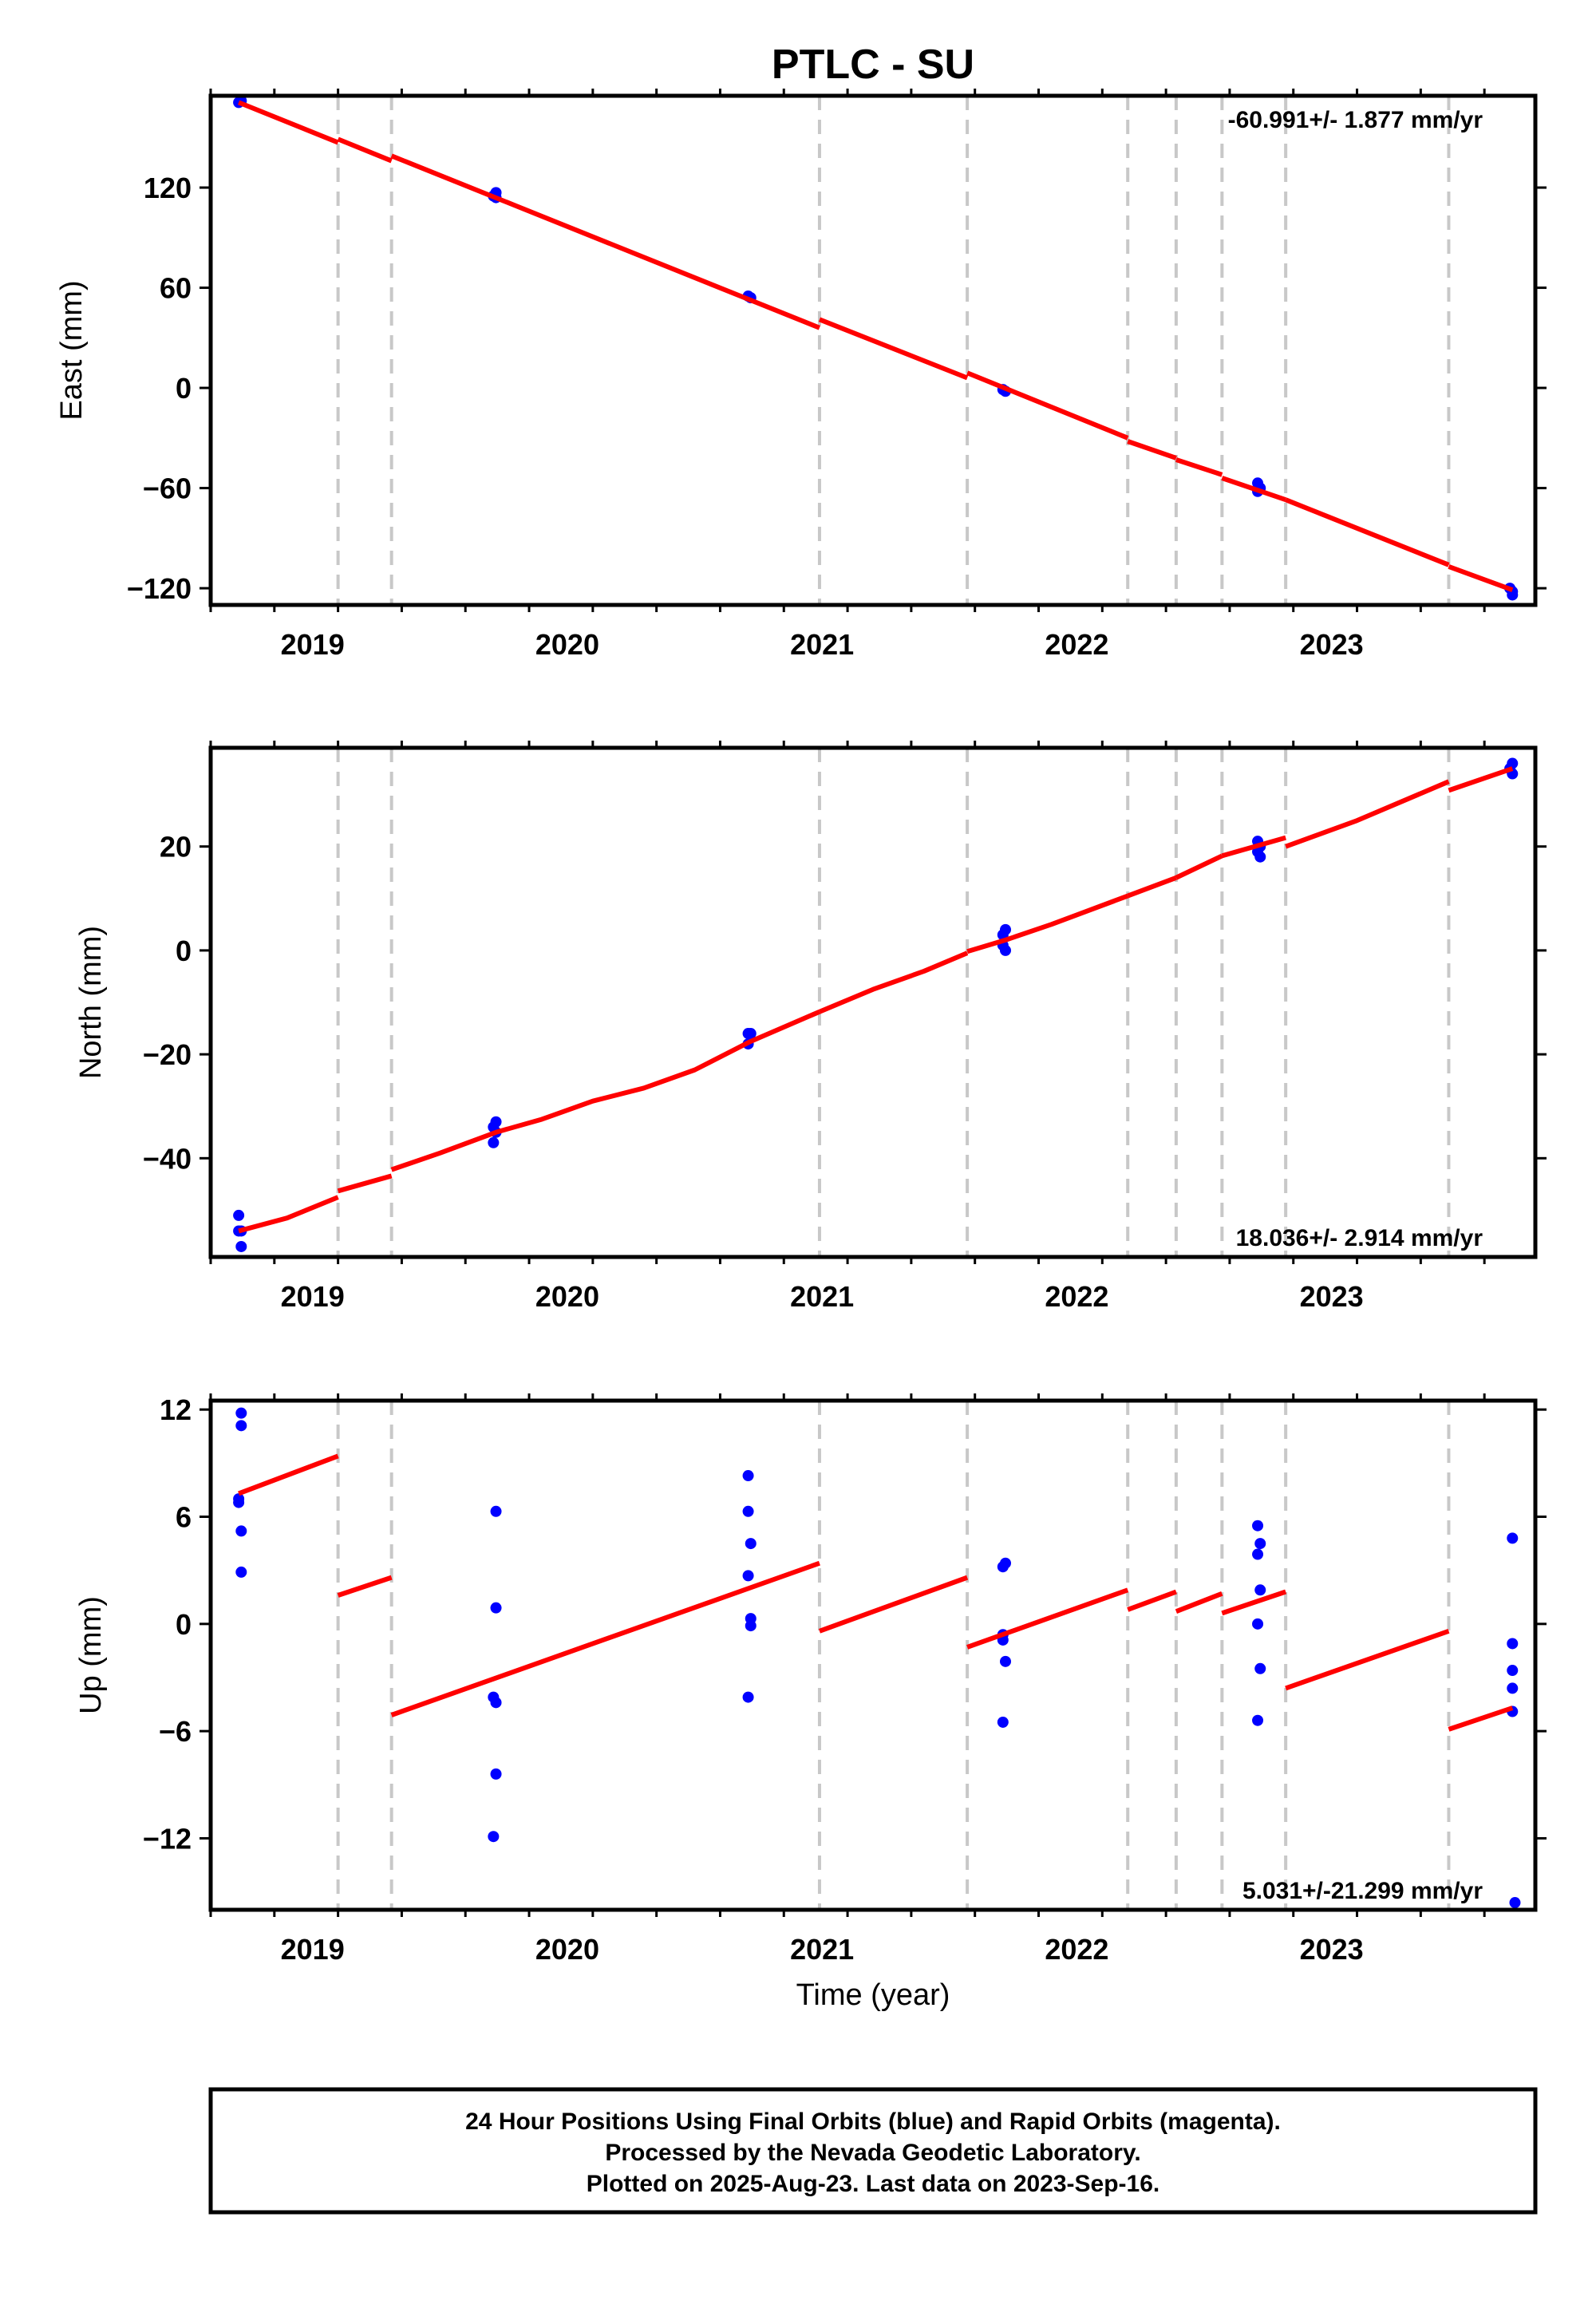 Image resolution: width=1596 pixels, height=2316 pixels. Describe the element at coordinates (1362, 1891) in the screenshot. I see `up-rate-label: 5.031+/-21.299 mm/yr` at that location.